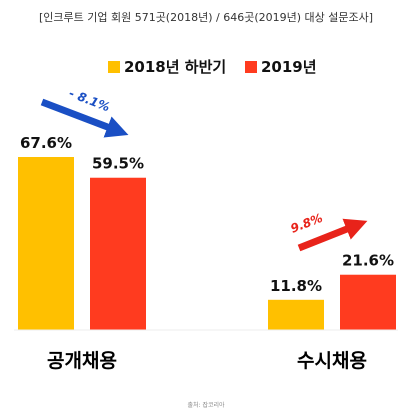 This screenshot has width=412, height=411. I want to click on category-label-1: 공개채용, so click(82, 361).